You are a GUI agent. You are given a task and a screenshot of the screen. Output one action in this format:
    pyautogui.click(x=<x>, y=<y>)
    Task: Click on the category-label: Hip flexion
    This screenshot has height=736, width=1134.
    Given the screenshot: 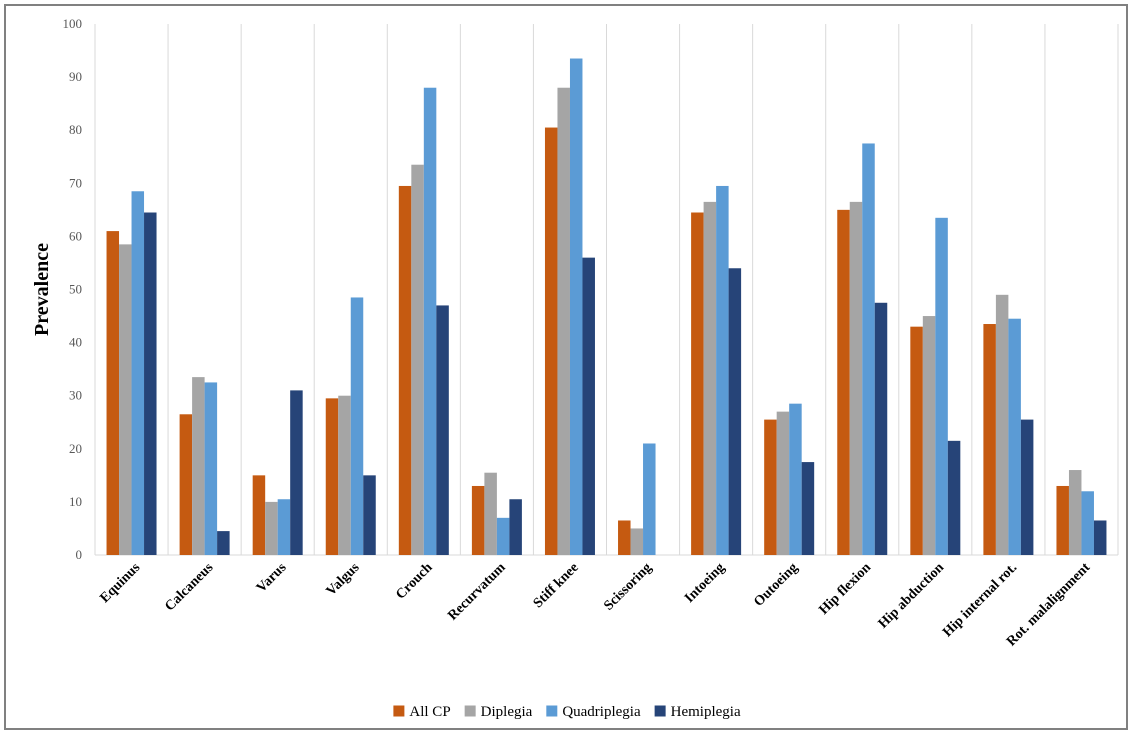 What is the action you would take?
    pyautogui.click(x=845, y=589)
    